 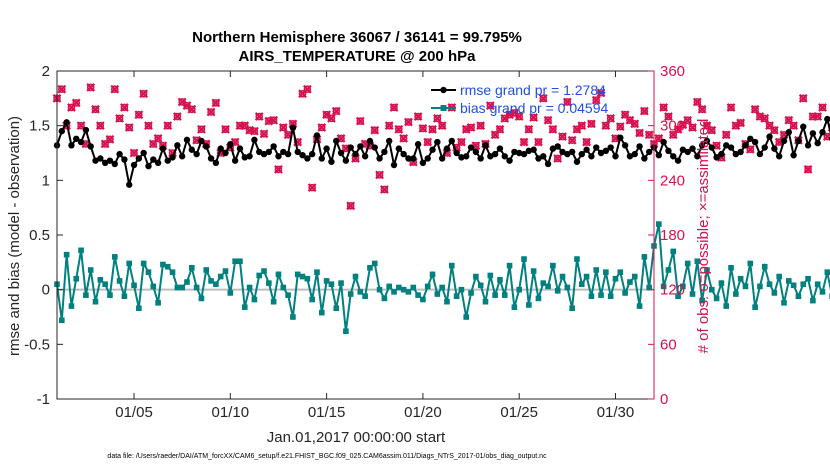 What do you see at coordinates (46, 71) in the screenshot?
I see `y-tick-label: 2` at bounding box center [46, 71].